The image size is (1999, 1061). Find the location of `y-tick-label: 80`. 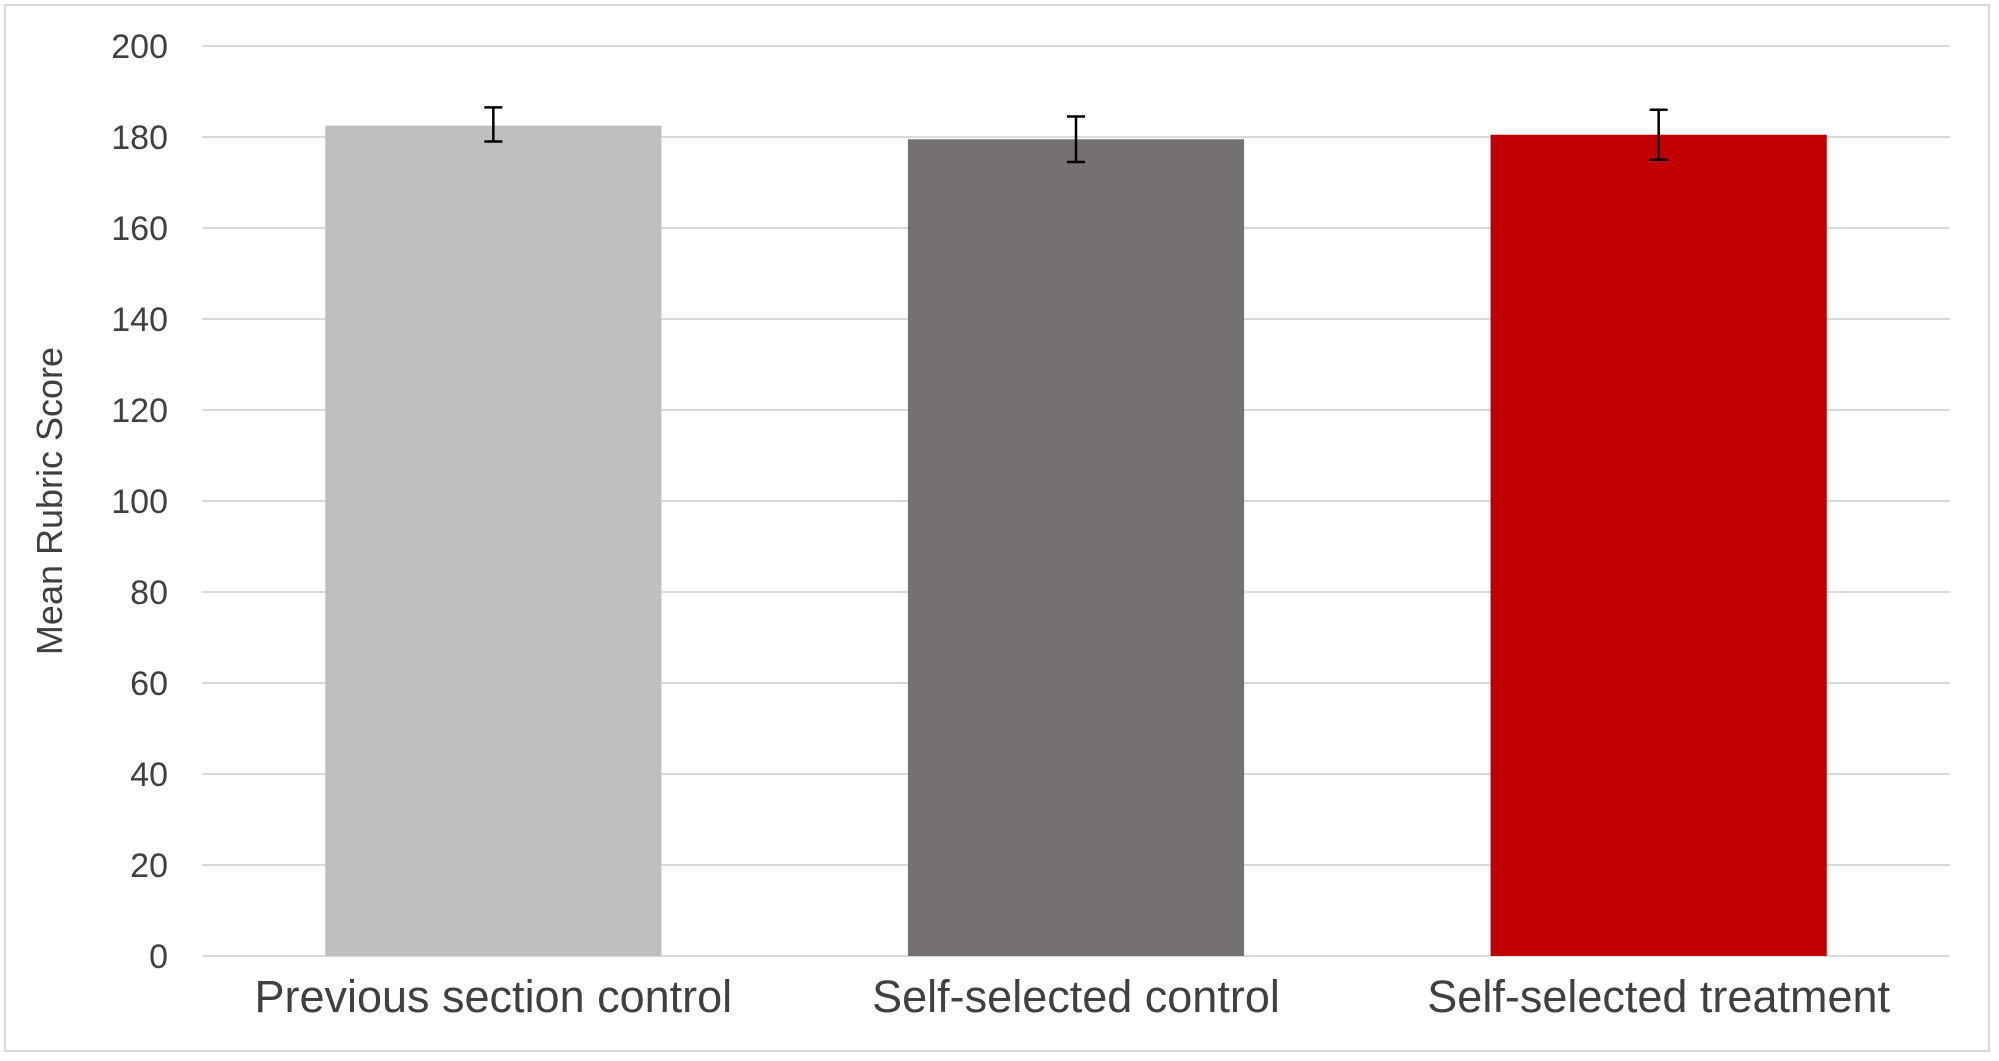

y-tick-label: 80 is located at coordinates (149, 593).